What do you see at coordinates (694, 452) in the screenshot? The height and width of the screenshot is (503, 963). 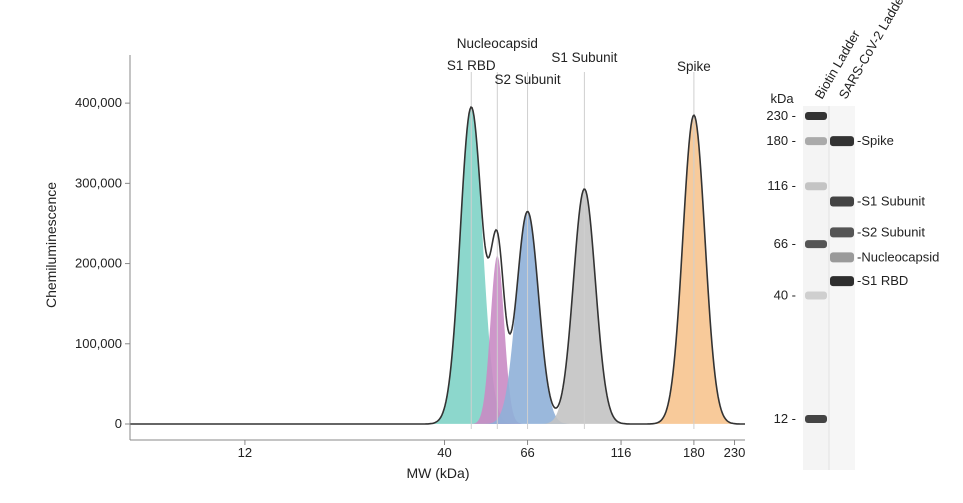 I see `x-tick-label-4: 180` at bounding box center [694, 452].